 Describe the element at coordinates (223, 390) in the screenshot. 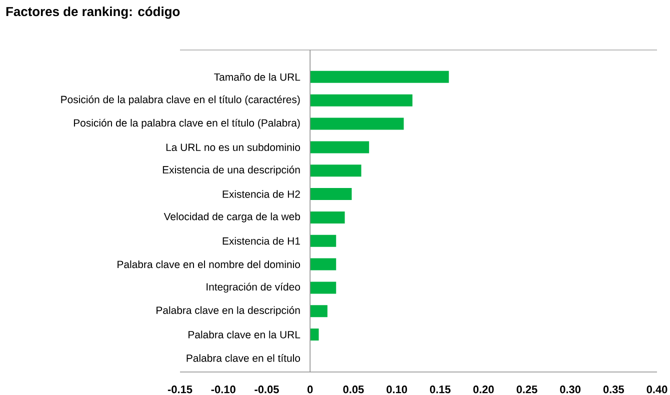

I see `x-tick-label: -0.10` at that location.